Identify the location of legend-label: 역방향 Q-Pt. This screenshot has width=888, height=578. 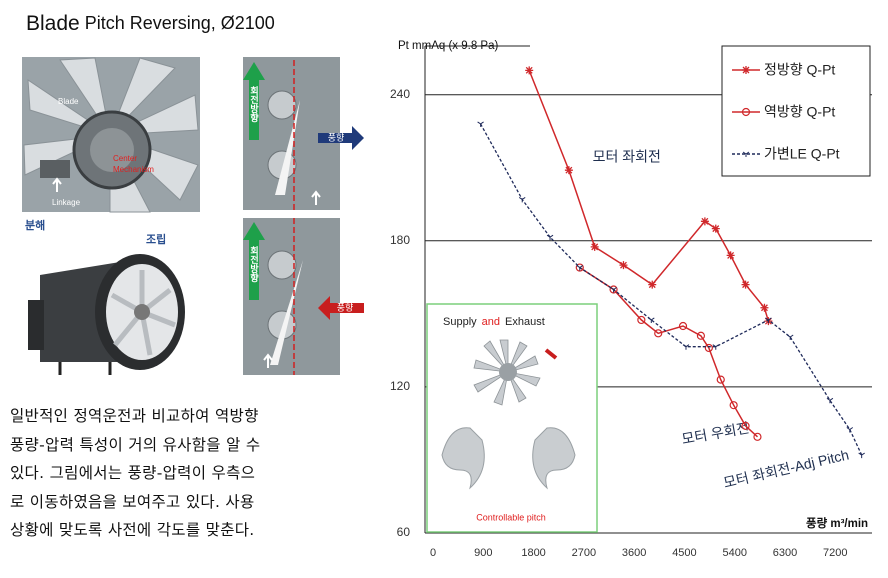
(799, 112).